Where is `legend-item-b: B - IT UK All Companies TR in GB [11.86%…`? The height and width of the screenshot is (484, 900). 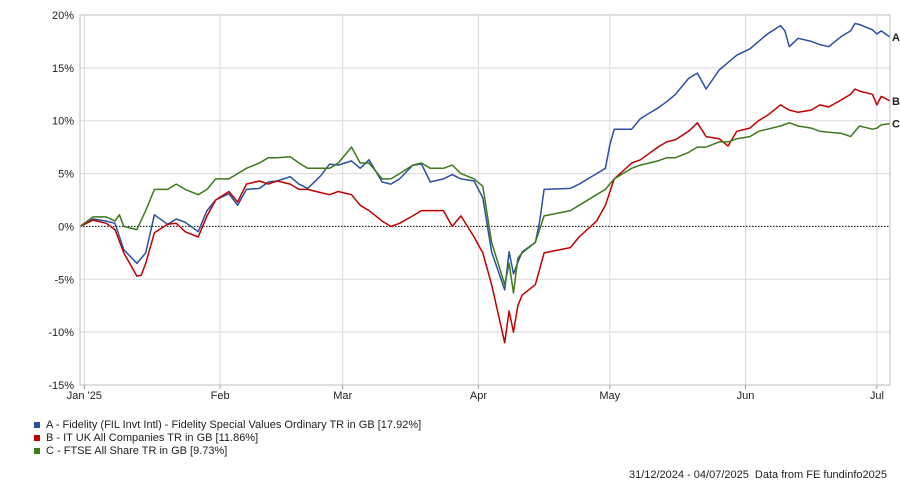
legend-item-b: B - IT UK All Companies TR in GB [11.86%… is located at coordinates (227, 437).